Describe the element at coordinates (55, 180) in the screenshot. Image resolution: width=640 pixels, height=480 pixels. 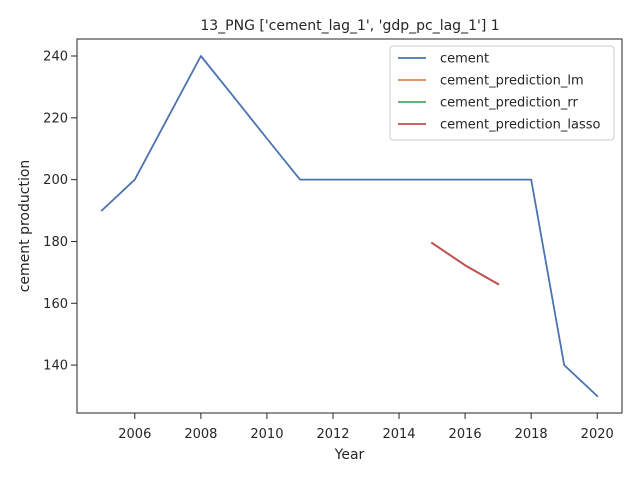
I see `y-tick-label: 200` at that location.